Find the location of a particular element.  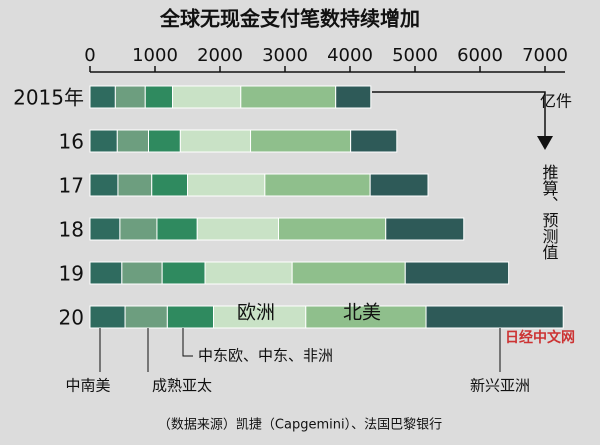

chart-title: 全球无现金支付笔数持续增加 is located at coordinates (289, 19).